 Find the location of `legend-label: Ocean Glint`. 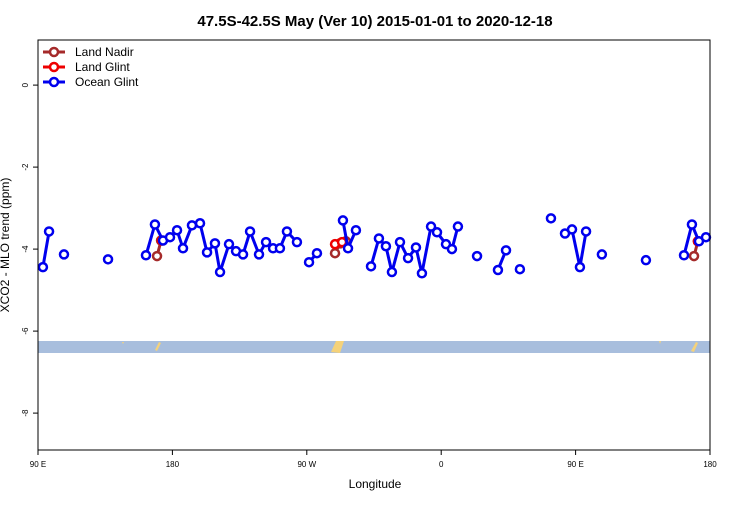

legend-label: Ocean Glint is located at coordinates (107, 82).